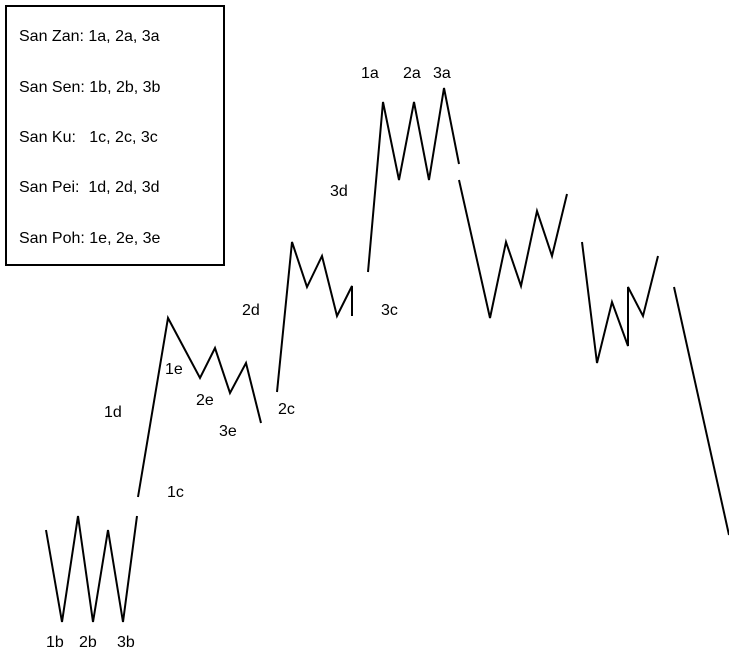  What do you see at coordinates (413, 180) in the screenshot?
I see `segment-san-zan` at bounding box center [413, 180].